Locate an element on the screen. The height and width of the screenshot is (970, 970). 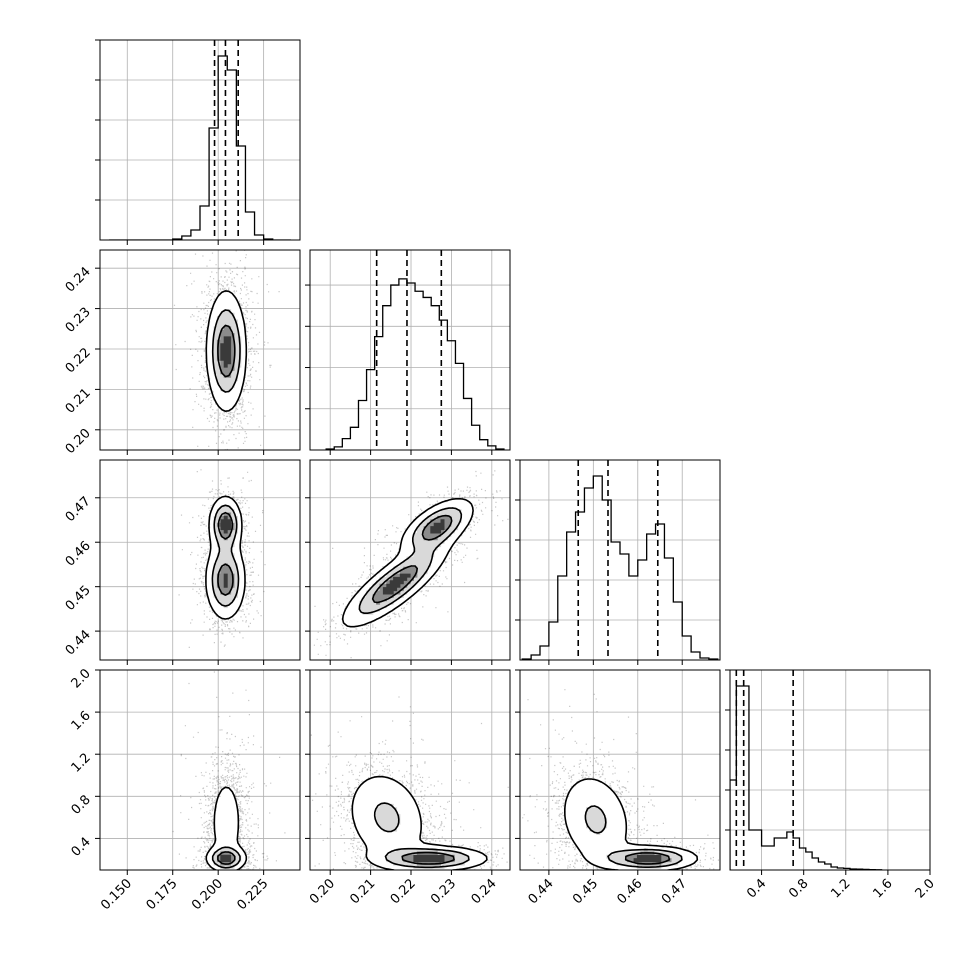
scatter-panel-2-0: 0.44 0.45 0.46 0.47 is located at coordinates (182, 562).